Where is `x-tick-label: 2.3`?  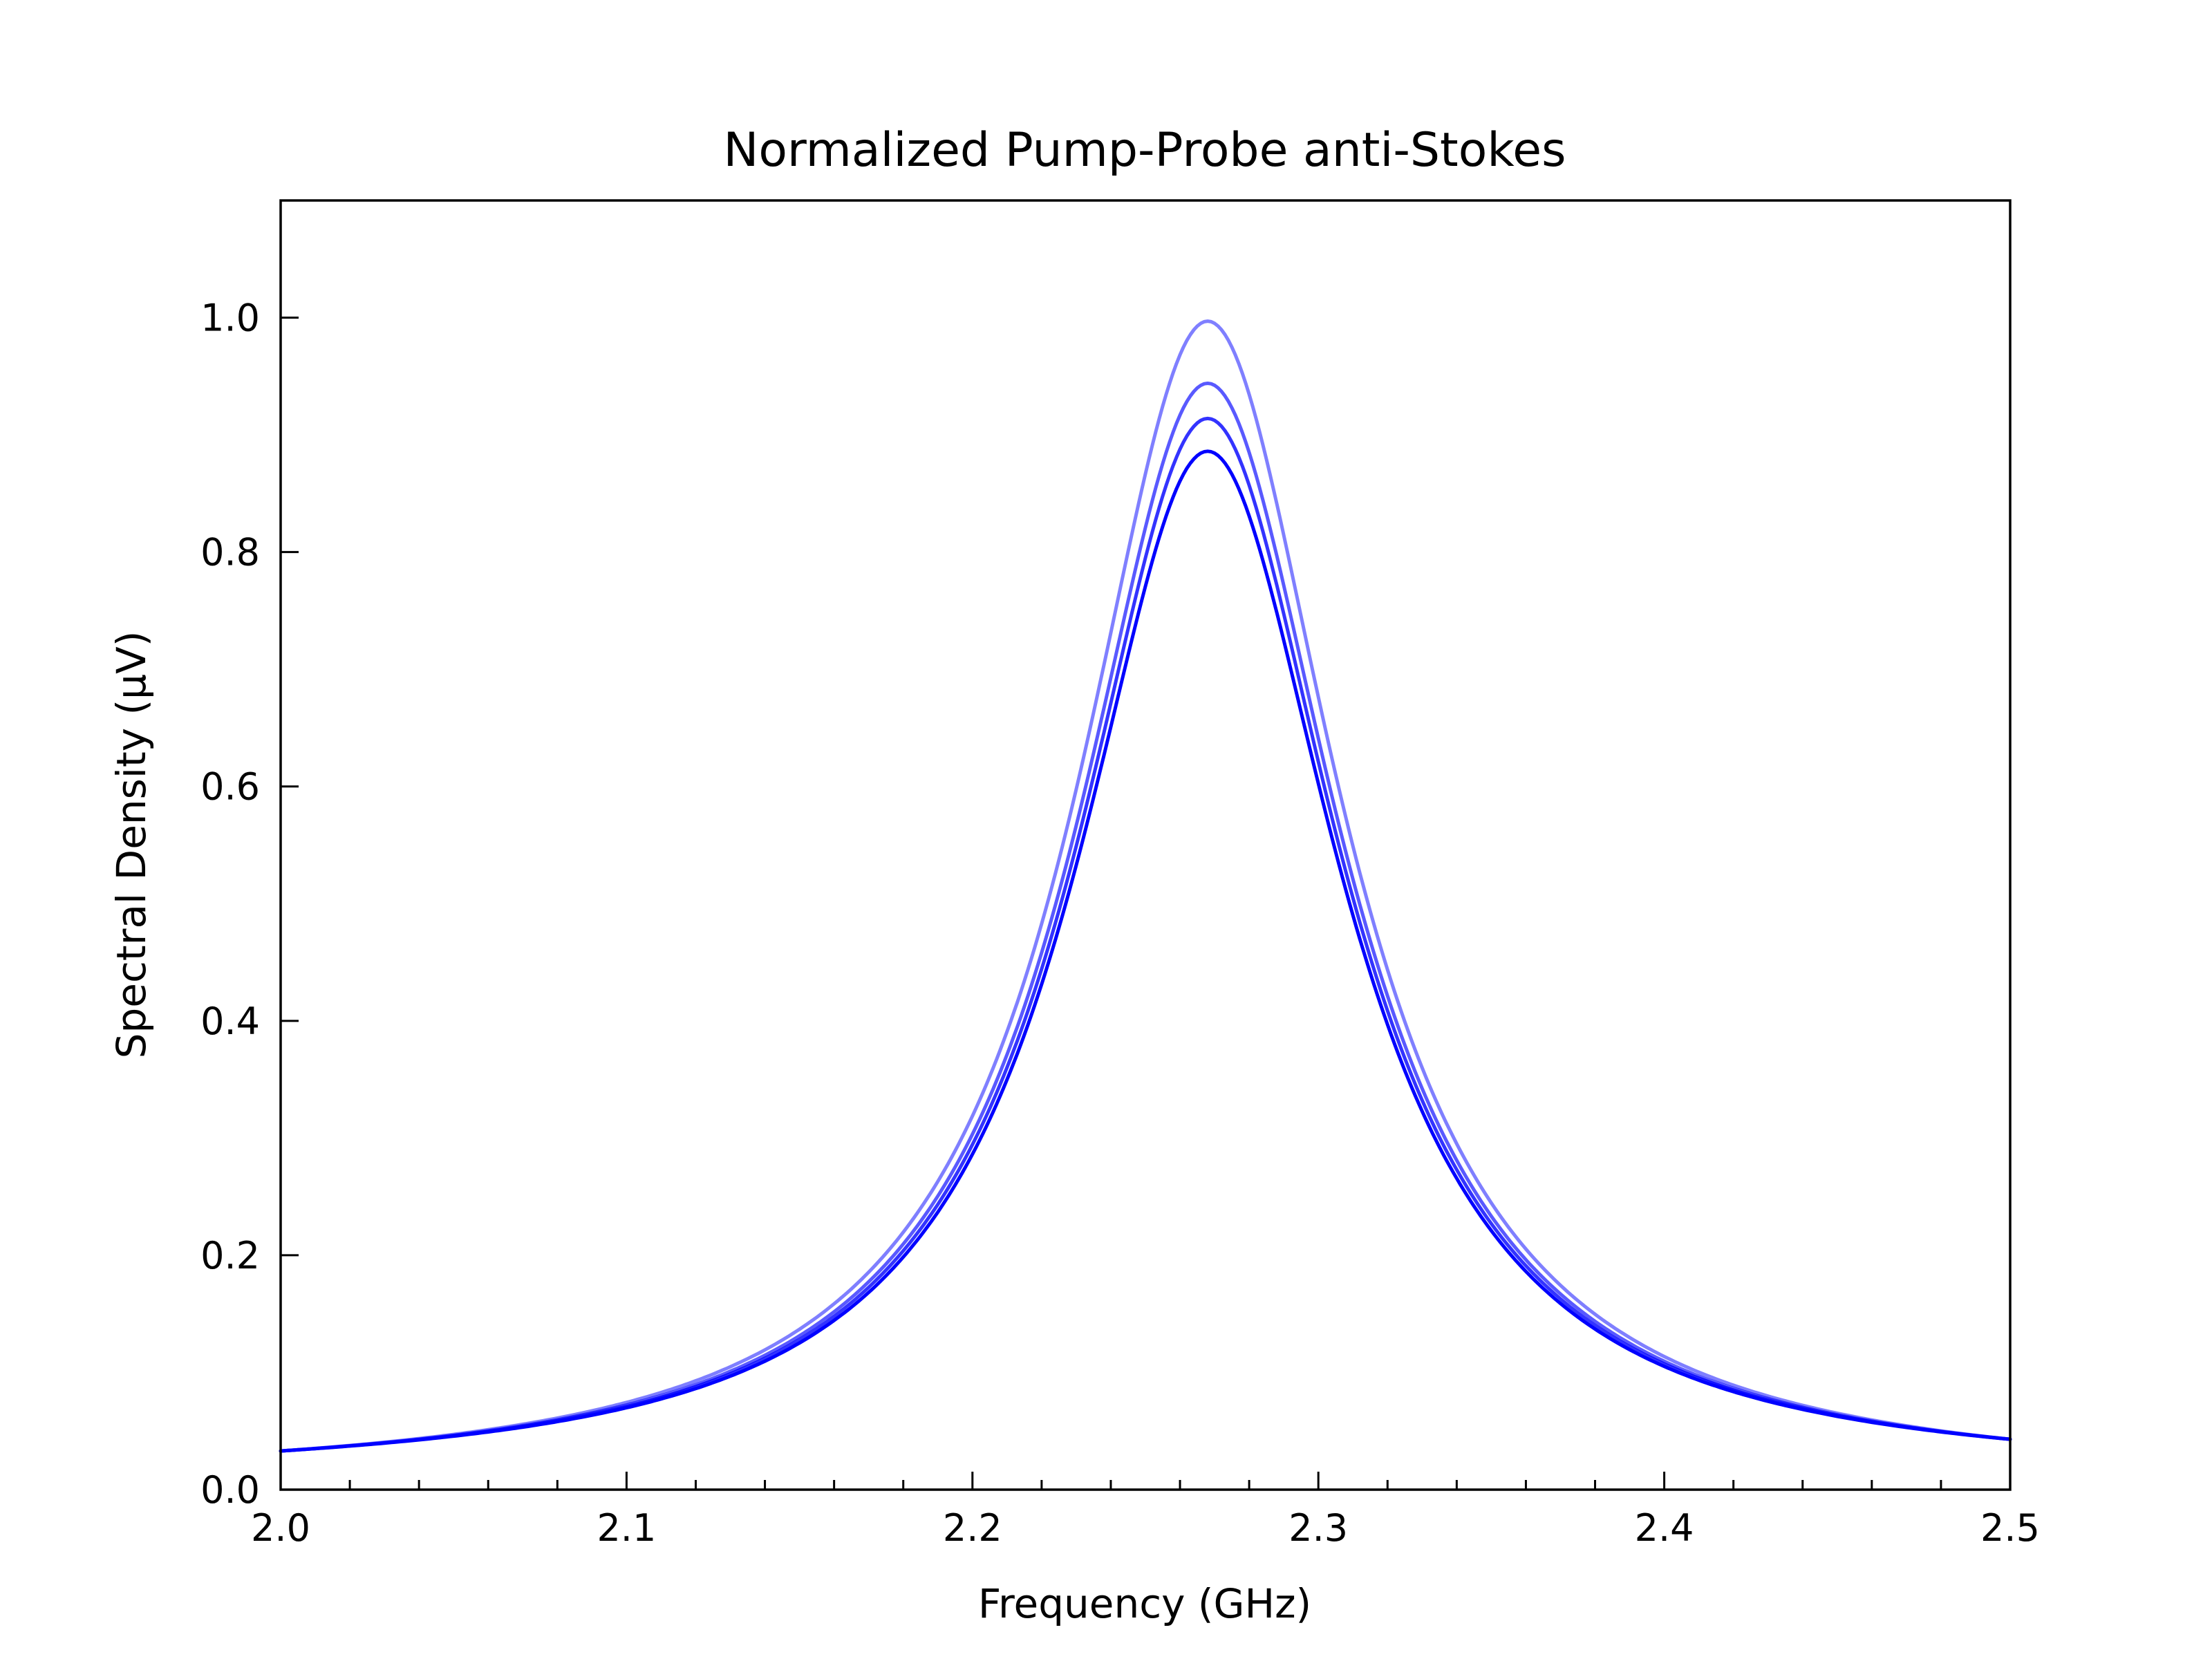 x-tick-label: 2.3 is located at coordinates (1318, 1528).